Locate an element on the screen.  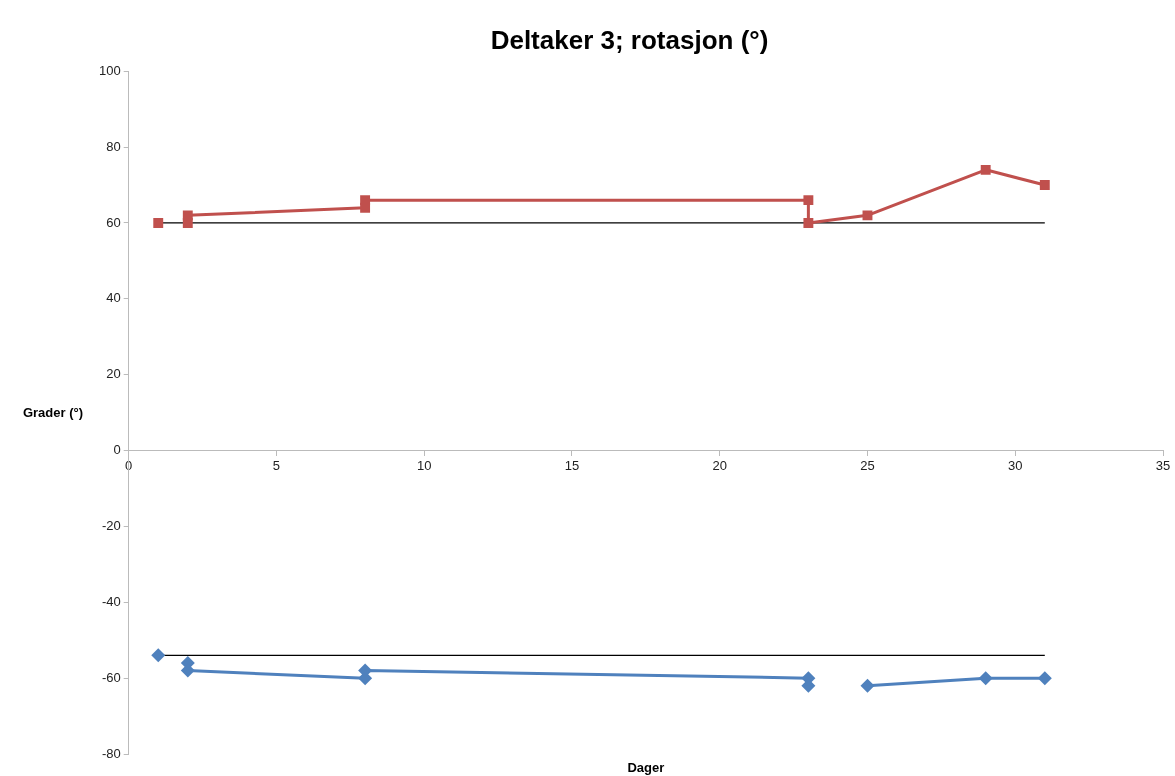
x-tick-label: 10 is located at coordinates (424, 465).